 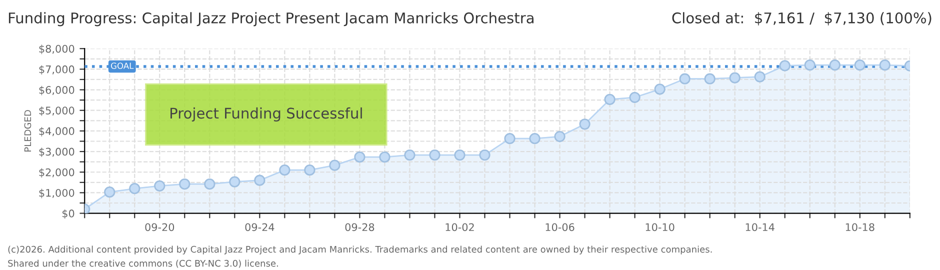 I want to click on x-tick-label: 09-20, so click(x=159, y=227).